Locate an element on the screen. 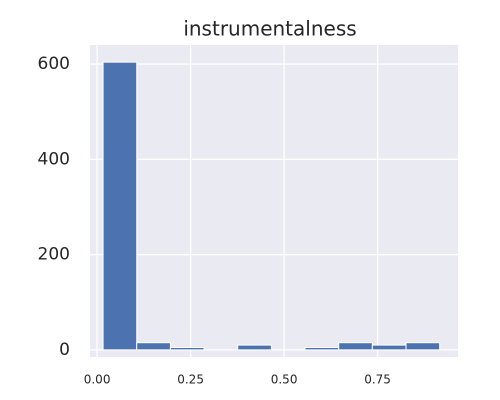  x-tick-label: 0.75 is located at coordinates (377, 380).